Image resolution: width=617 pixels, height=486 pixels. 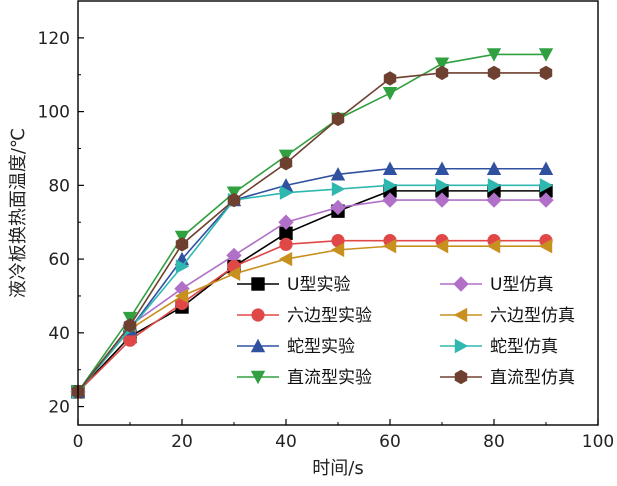 I want to click on legend-label: 蛇型仿真, so click(x=524, y=347).